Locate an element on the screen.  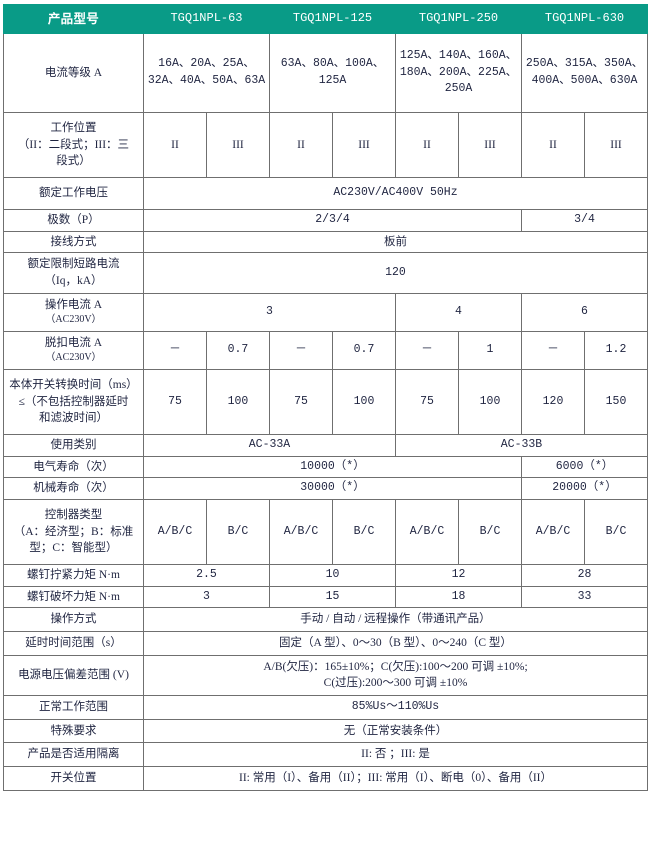
operating-current-value-1: 4 is located at coordinates (458, 312).